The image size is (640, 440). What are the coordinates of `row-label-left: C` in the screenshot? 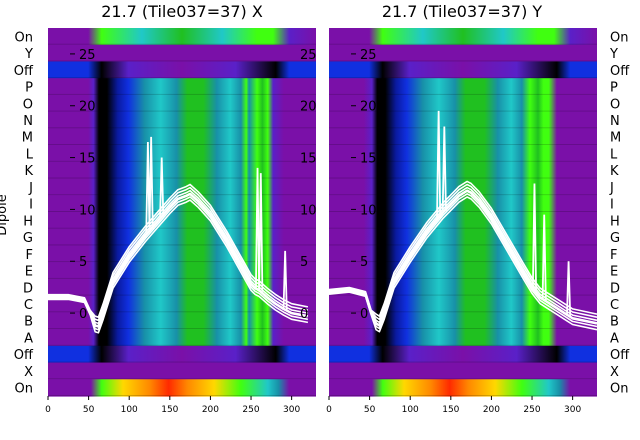 It's located at (28, 305).